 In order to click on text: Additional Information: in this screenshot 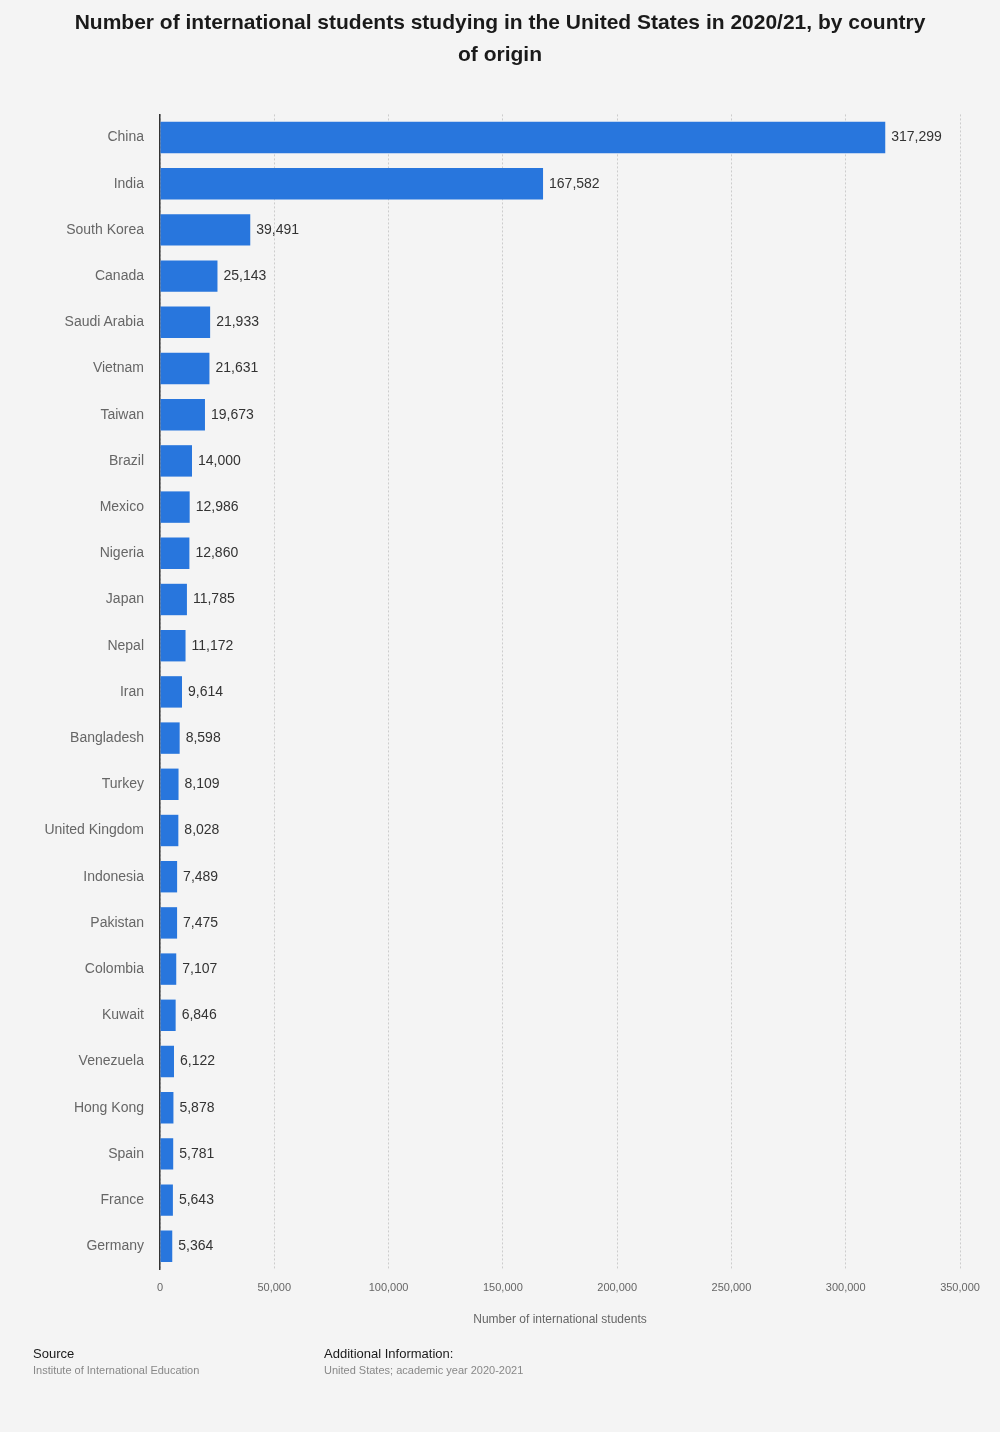, I will do `click(389, 1354)`.